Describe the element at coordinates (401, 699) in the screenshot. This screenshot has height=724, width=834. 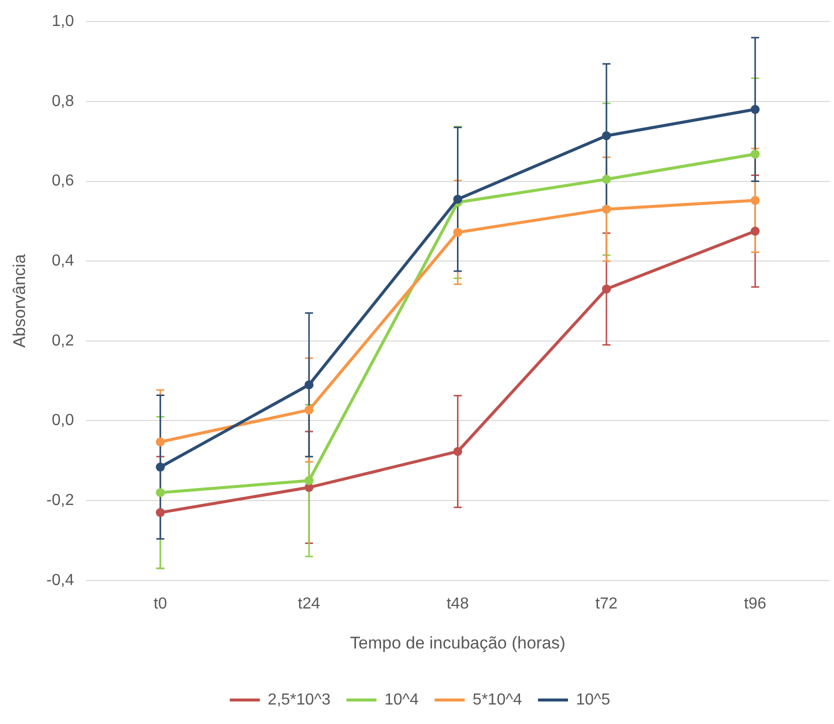
I see `legend-label: 10^4` at that location.